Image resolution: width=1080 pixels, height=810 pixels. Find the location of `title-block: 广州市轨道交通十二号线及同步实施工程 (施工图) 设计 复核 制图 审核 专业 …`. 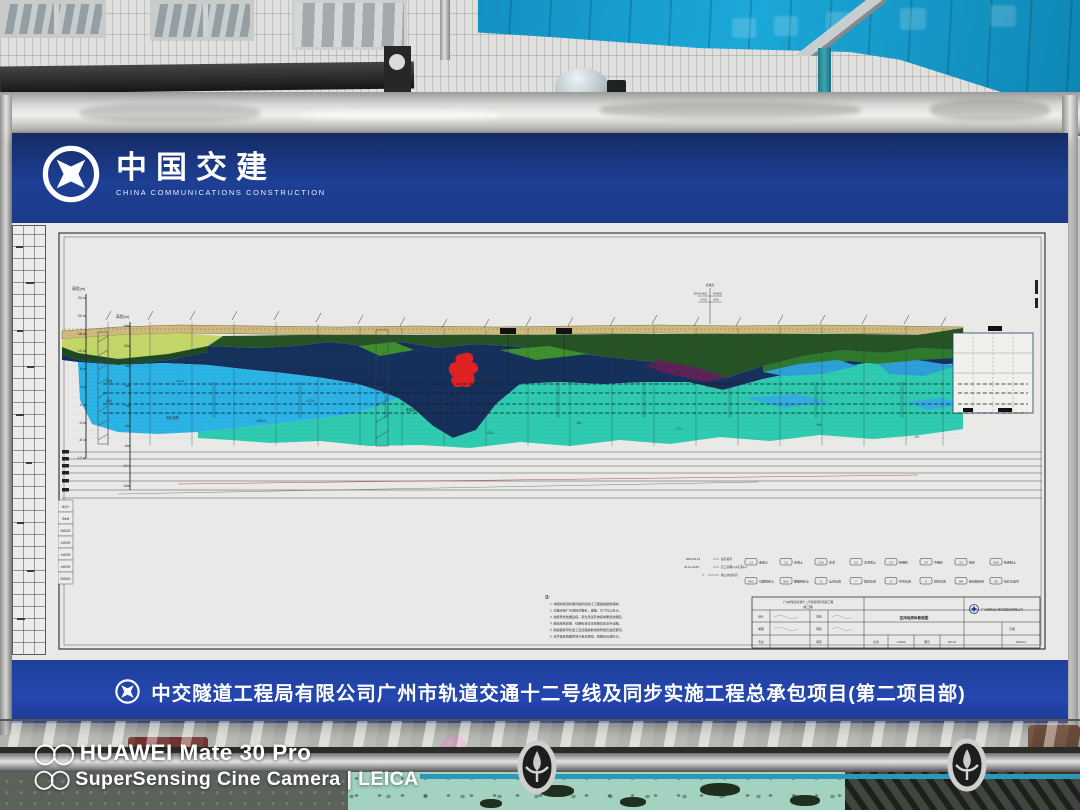

title-block: 广州市轨道交通十二号线及同步实施工程 (施工图) 设计 复核 制图 审核 专业 … is located at coordinates (896, 622).